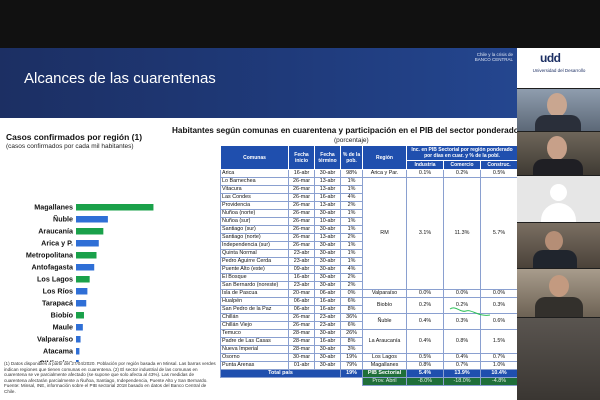 The width and height of the screenshot is (600, 400). I want to click on cell-total-comercio: 13.9%, so click(462, 373).